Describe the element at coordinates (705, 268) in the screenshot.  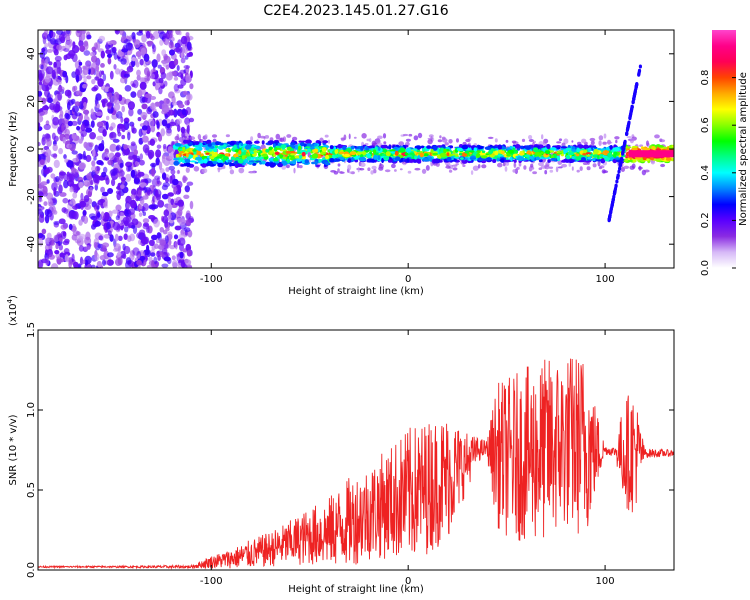
I see `colorbar-tick-label: 0.0` at that location.